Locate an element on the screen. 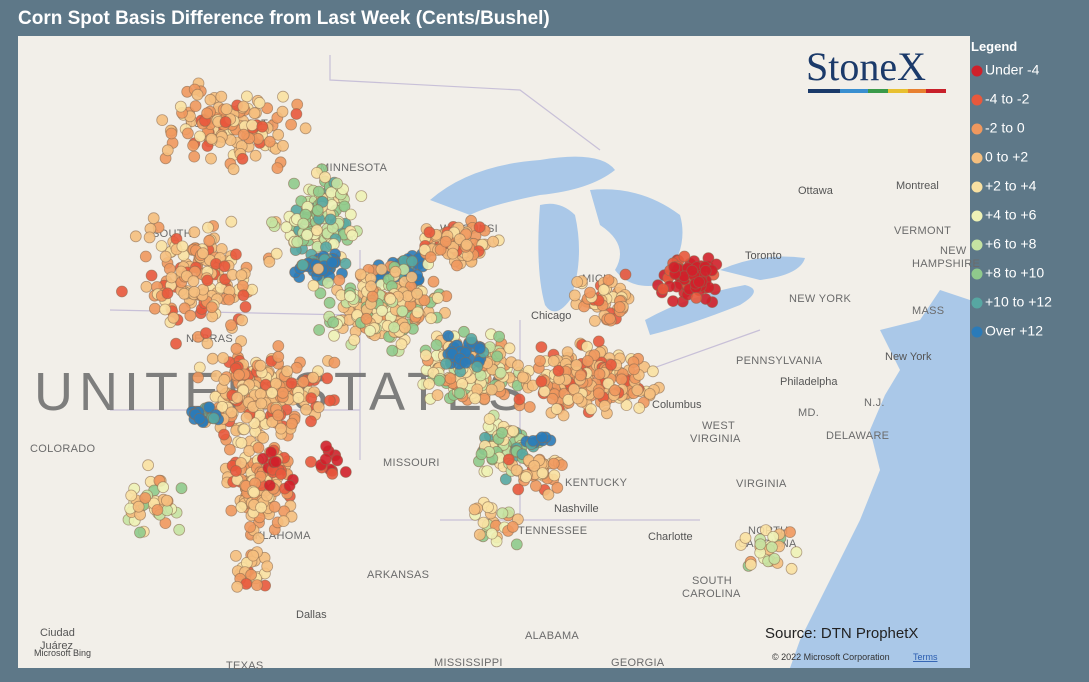 This screenshot has width=1089, height=682. map-label: VERMONT is located at coordinates (922, 231).